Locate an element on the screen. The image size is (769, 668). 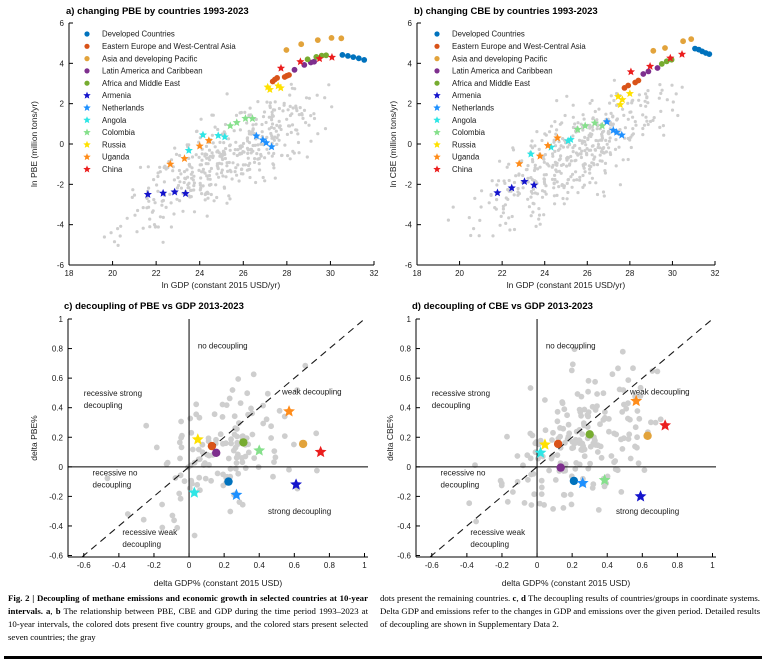
uganda-star-icon is located at coordinates (87, 157).